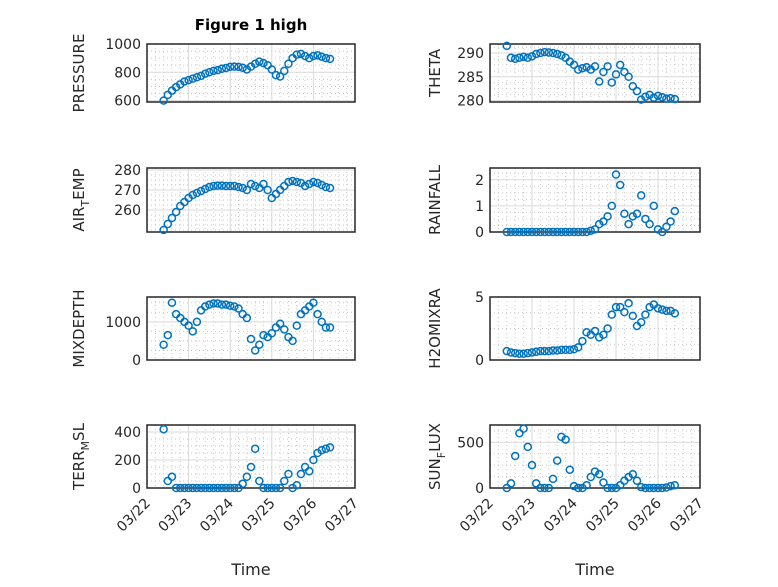  What do you see at coordinates (127, 73) in the screenshot?
I see `y-tick-label: 800` at bounding box center [127, 73].